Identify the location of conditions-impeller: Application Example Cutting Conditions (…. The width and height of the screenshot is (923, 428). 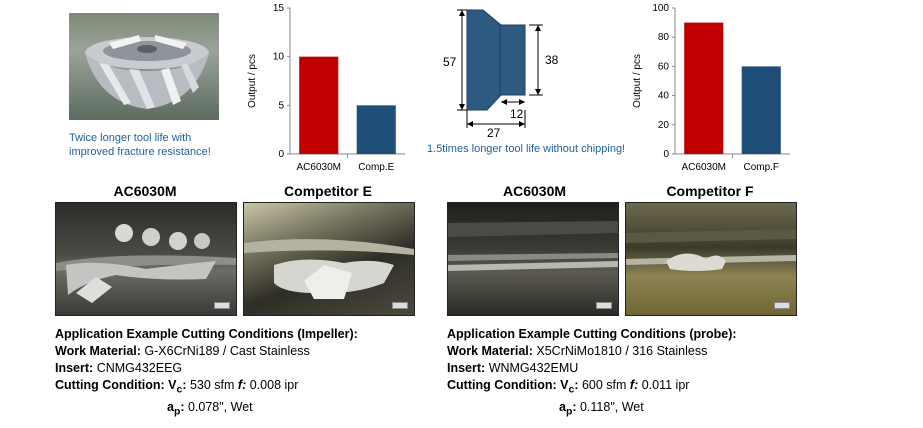
(245, 373).